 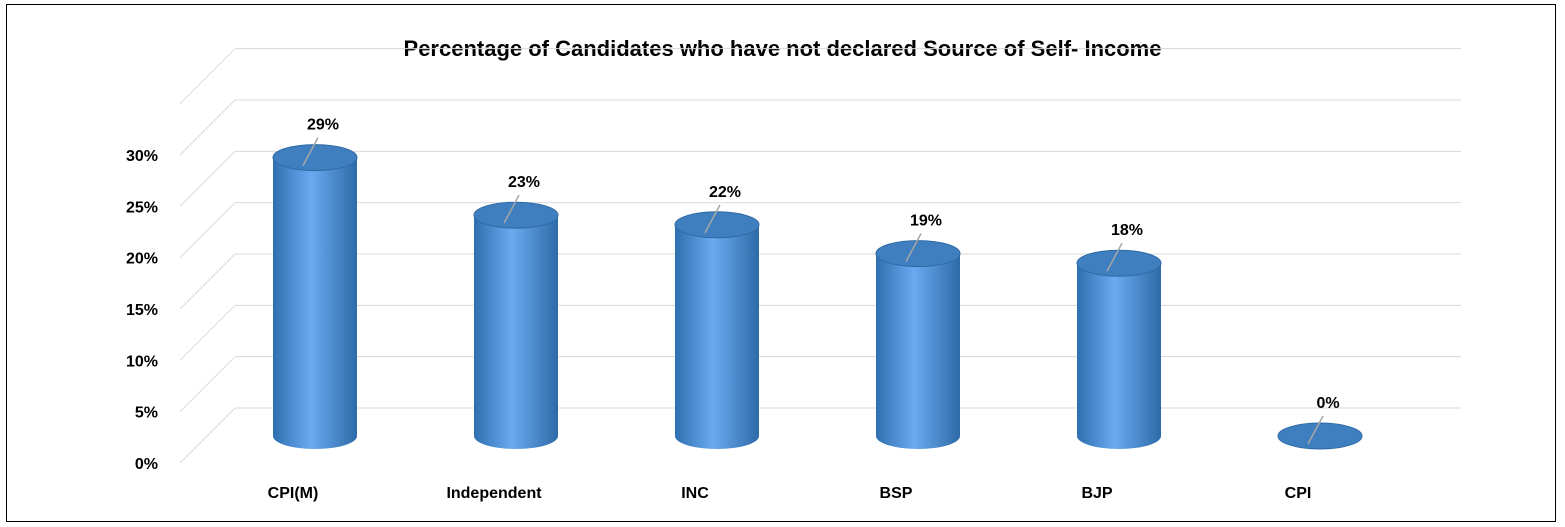 I want to click on y-tick-label: 5%, so click(x=146, y=413).